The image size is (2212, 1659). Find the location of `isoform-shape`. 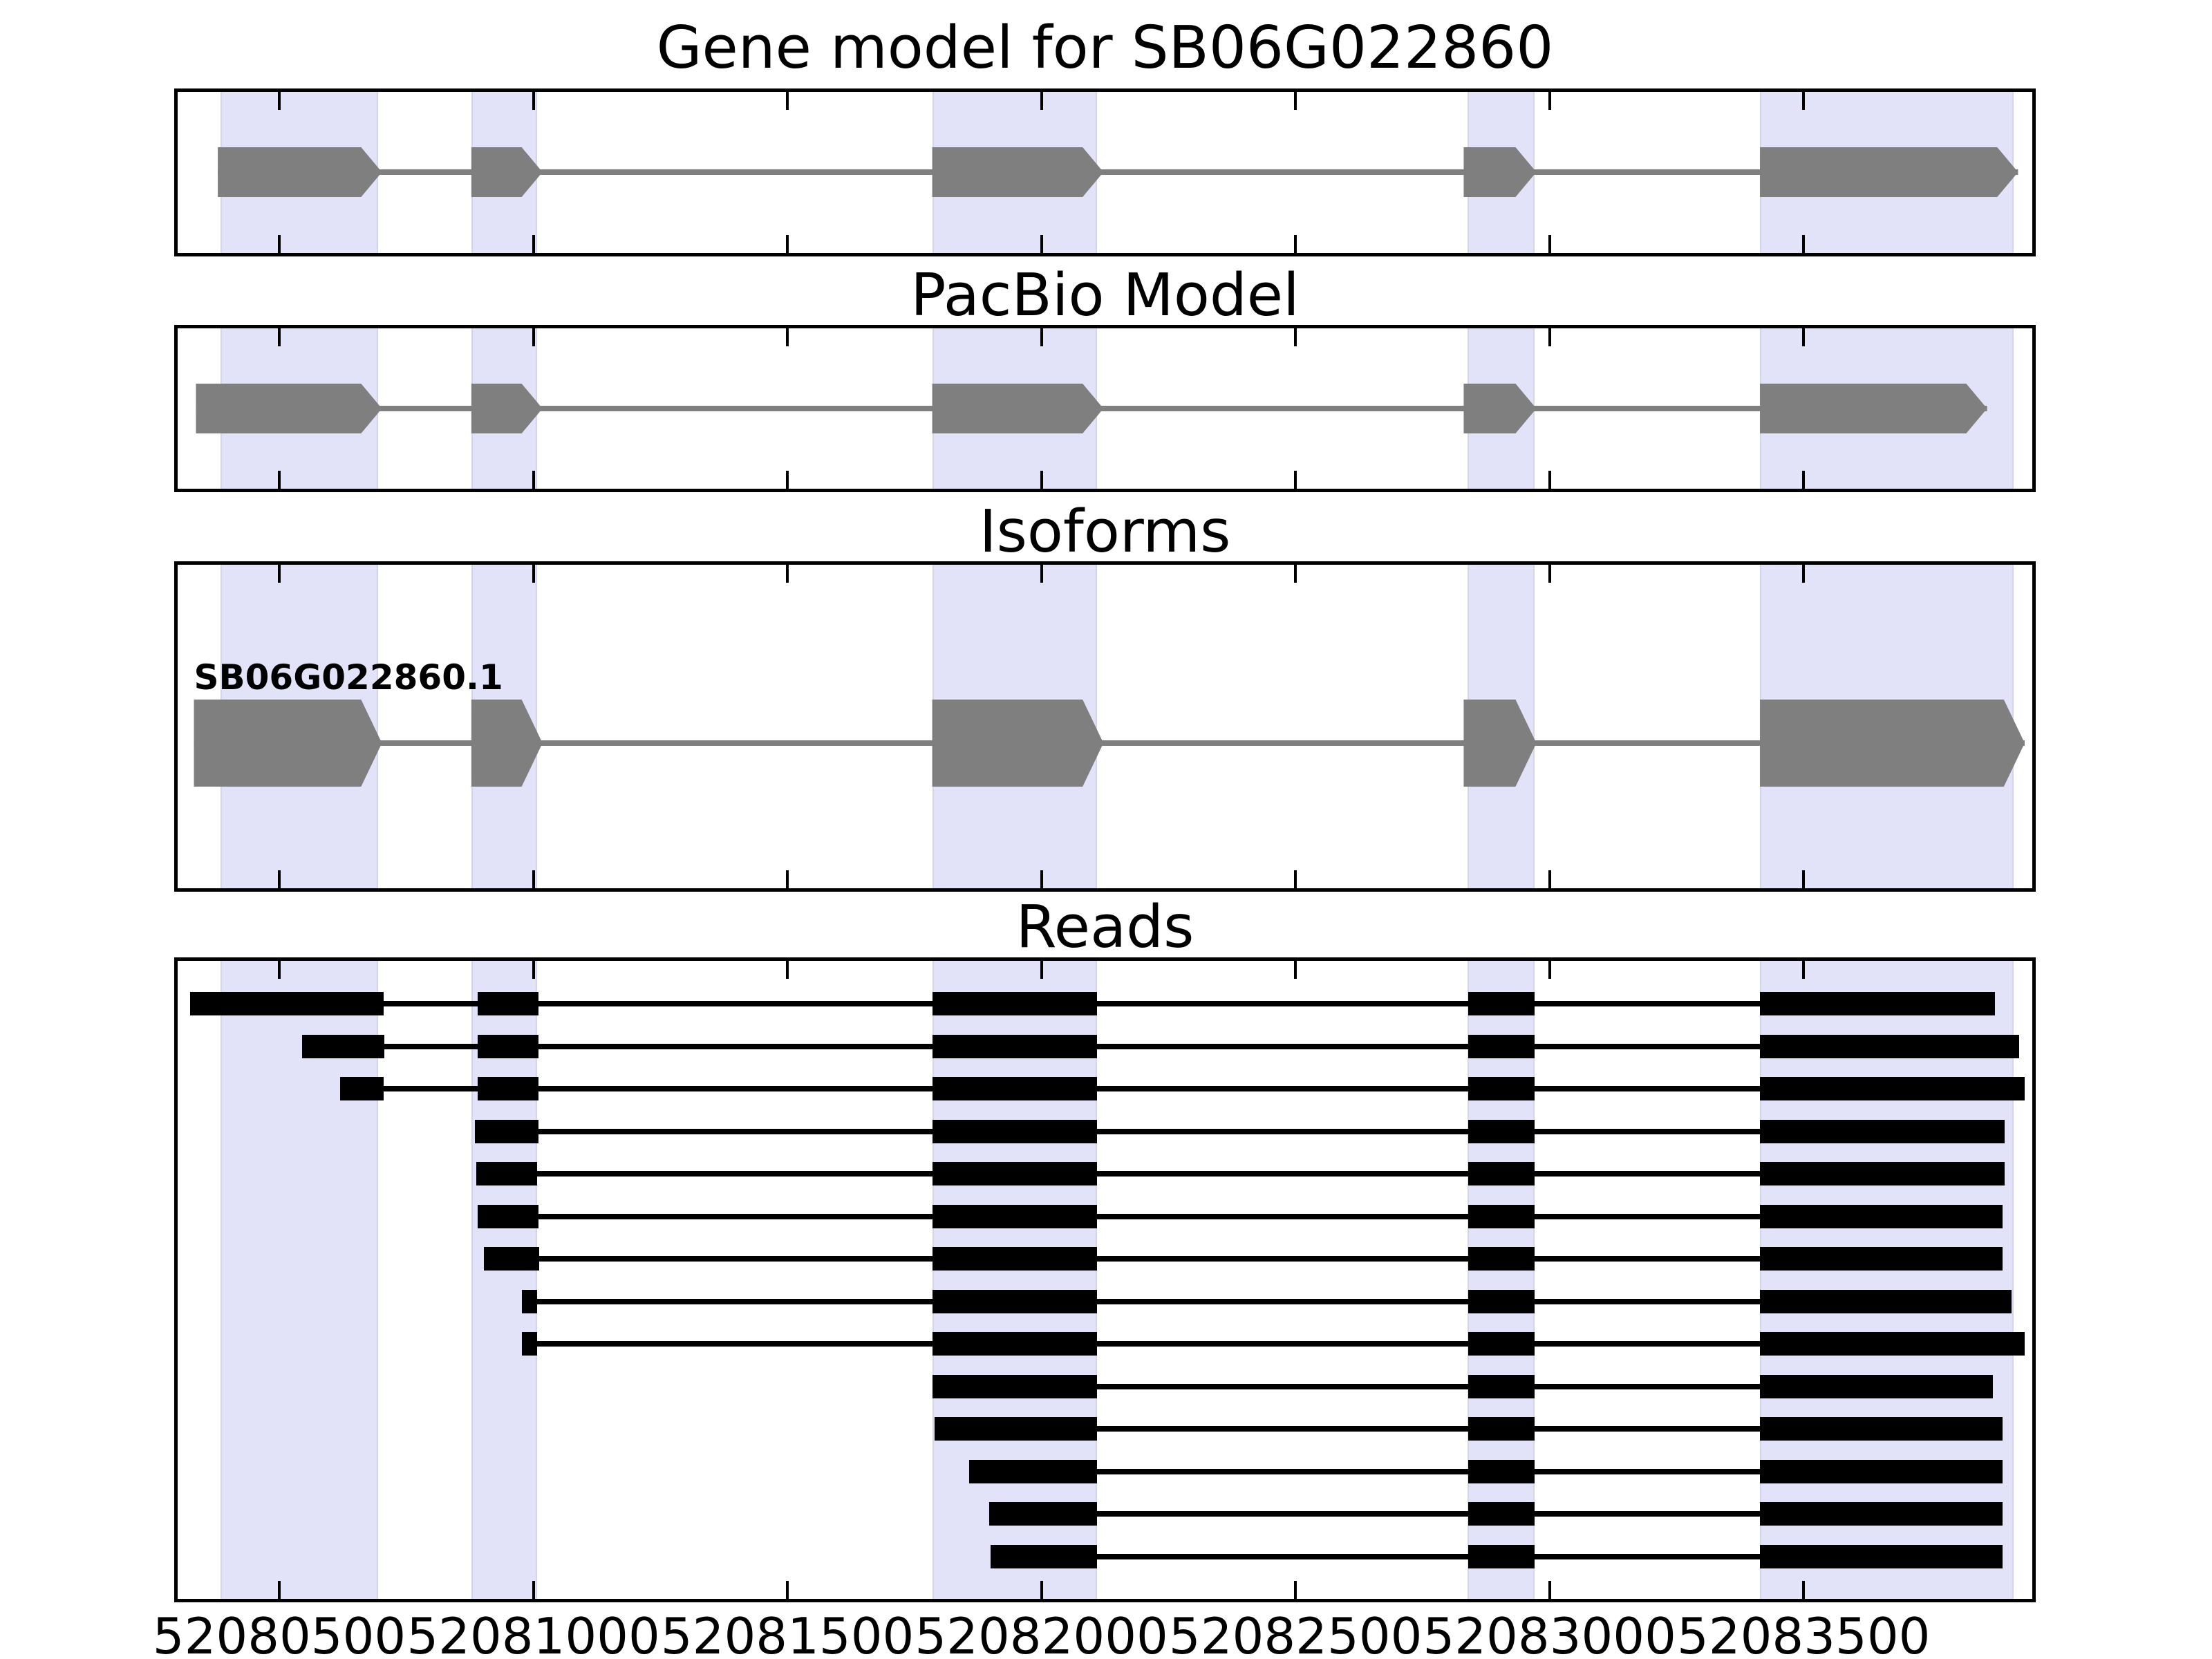

isoform-shape is located at coordinates (1110, 744).